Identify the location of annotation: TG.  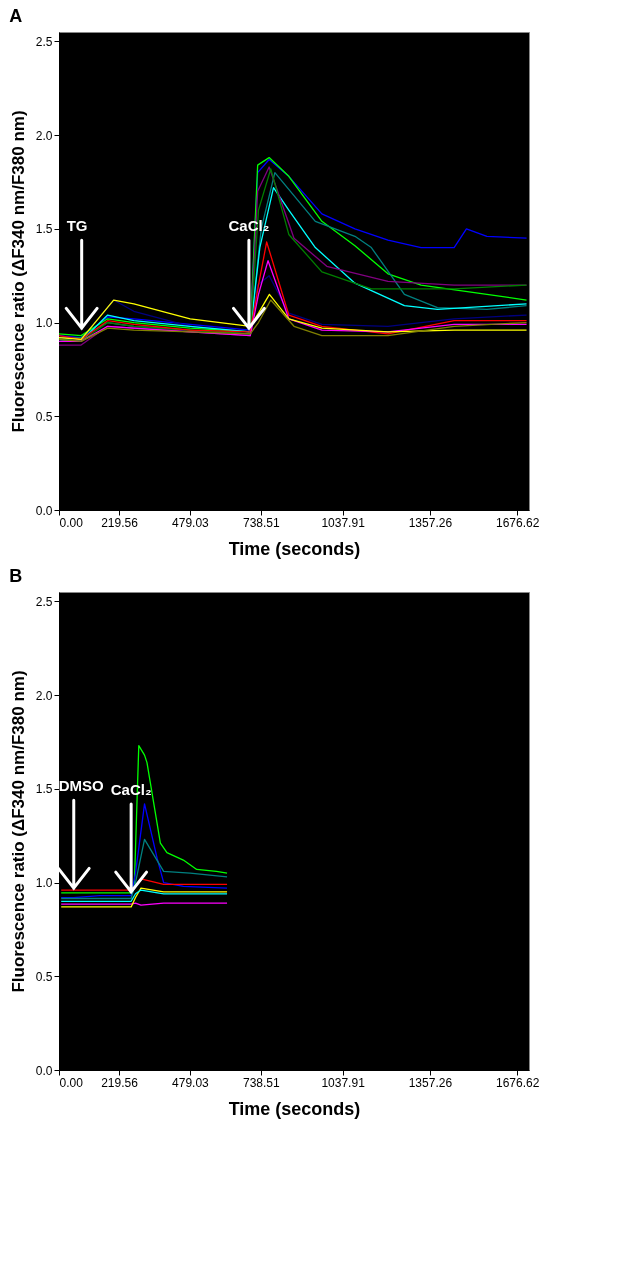
(77, 226).